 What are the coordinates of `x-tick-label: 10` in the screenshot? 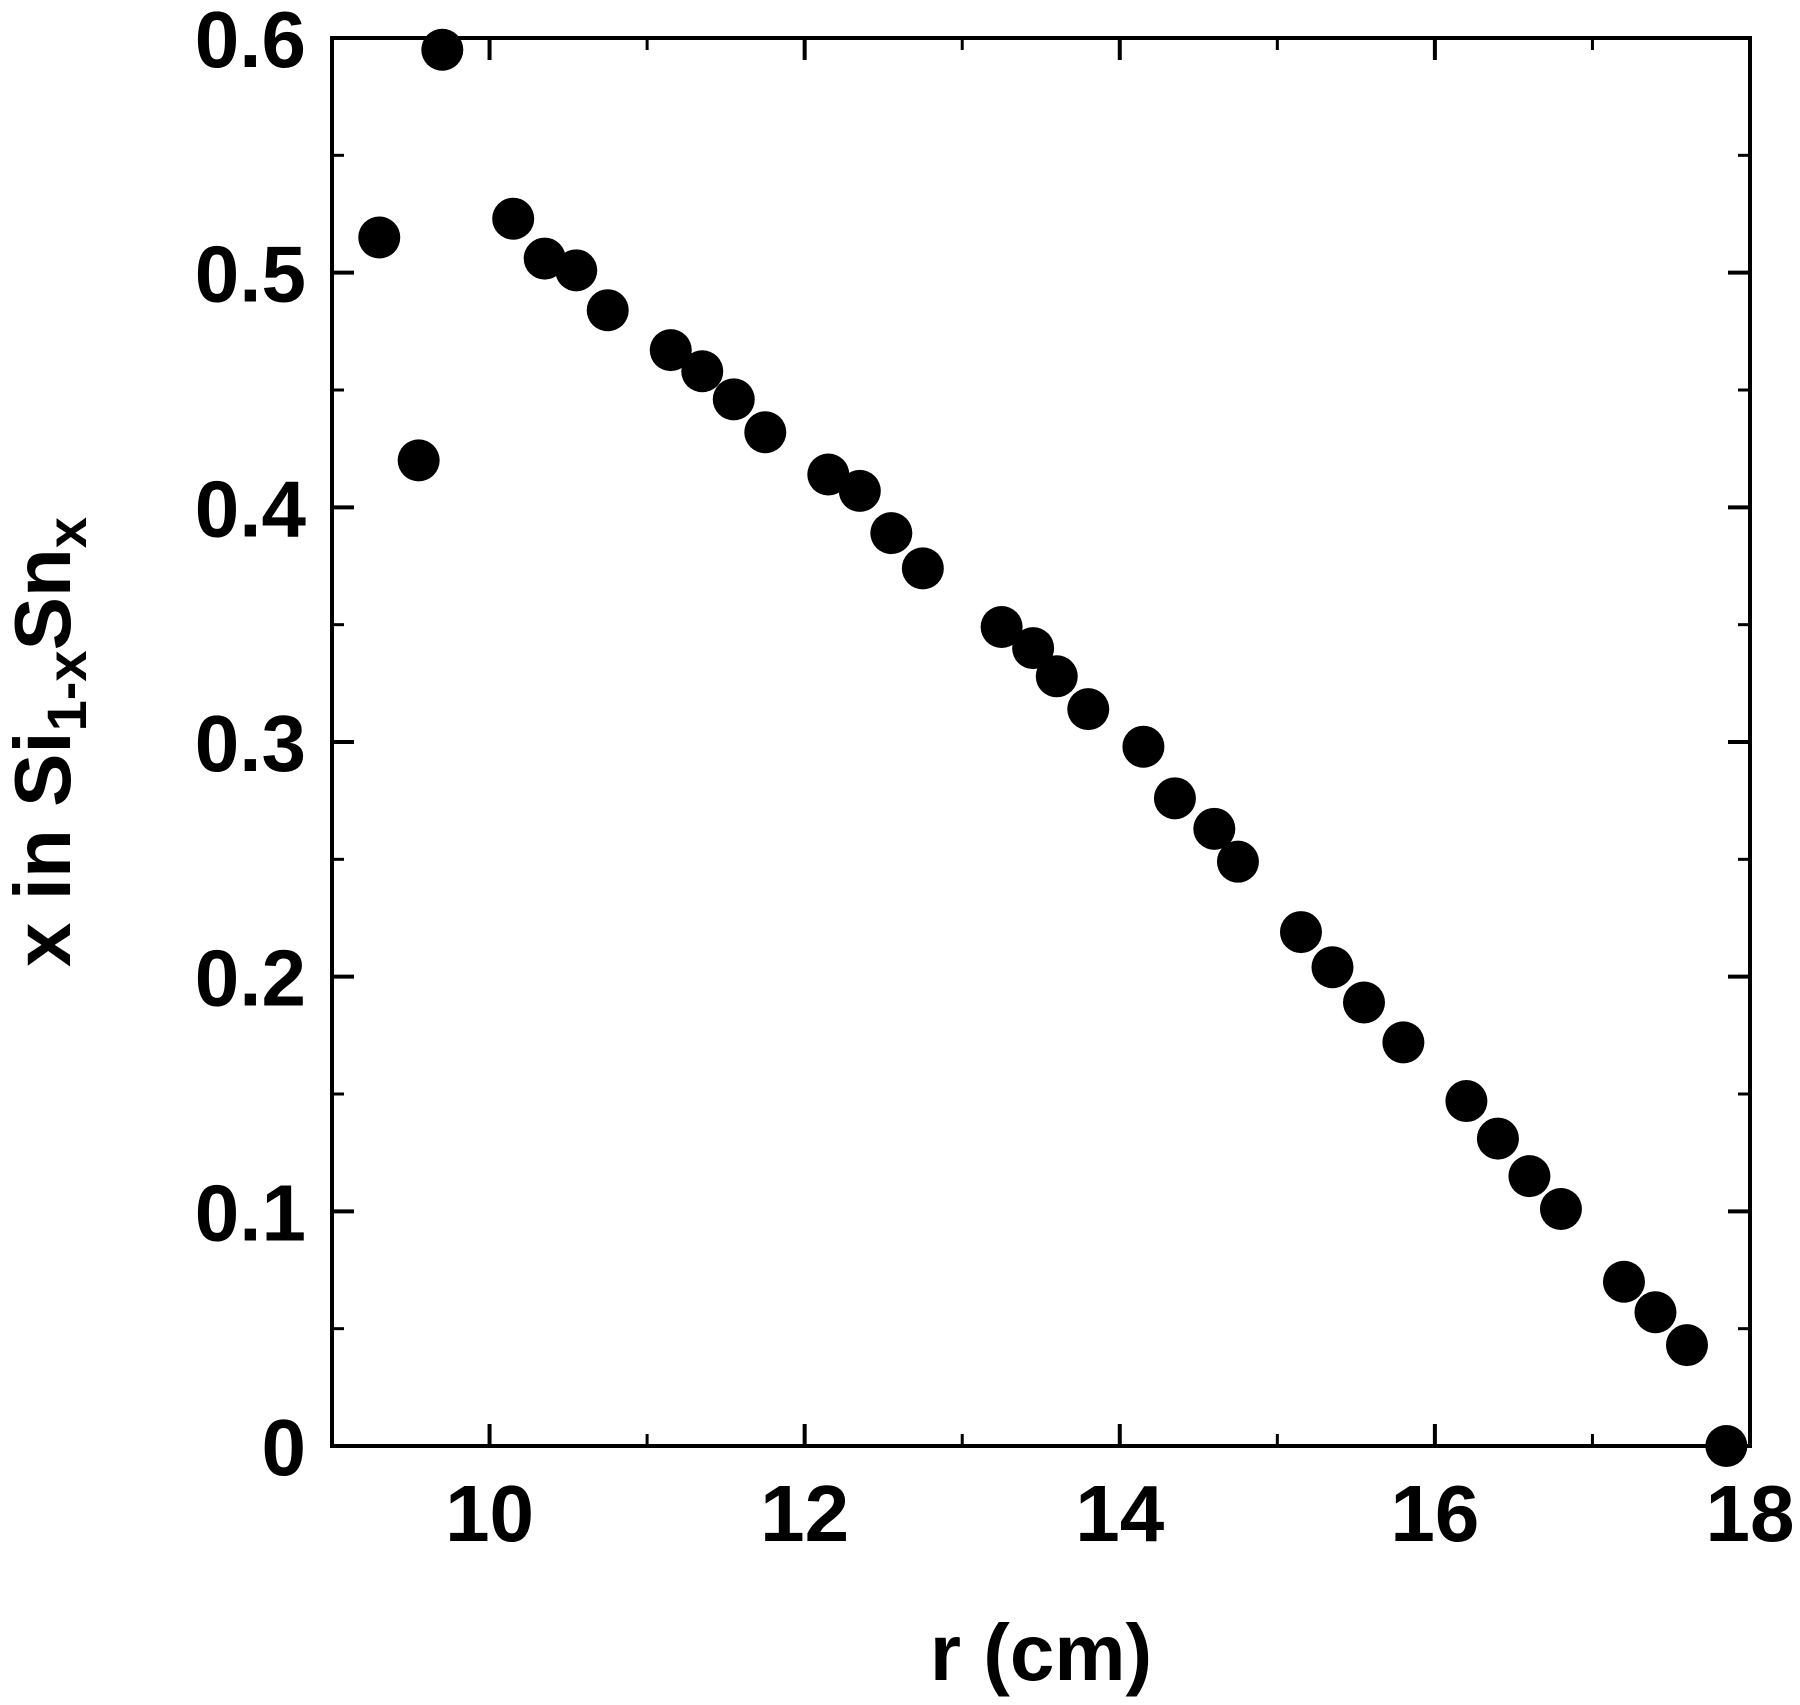 It's located at (489, 1513).